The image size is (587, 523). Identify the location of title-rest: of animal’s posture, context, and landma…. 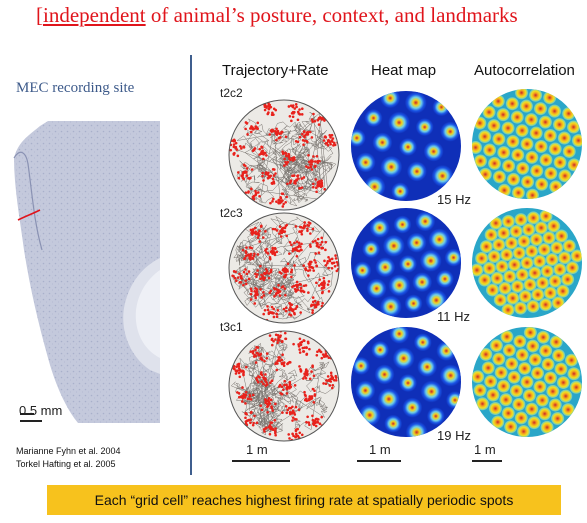
(331, 15).